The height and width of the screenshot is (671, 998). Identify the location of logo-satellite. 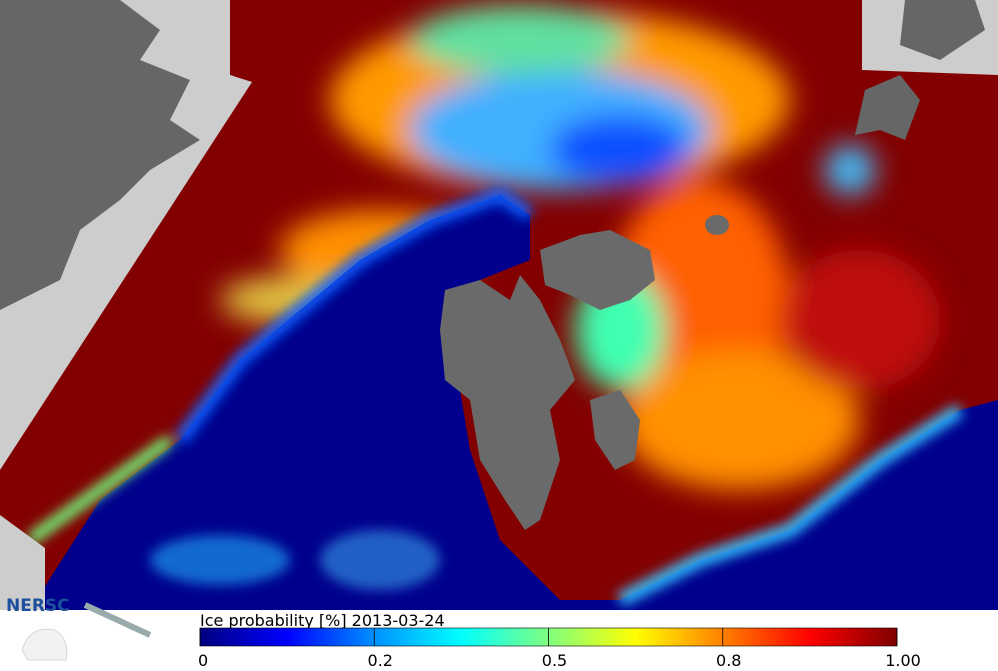
(117, 620).